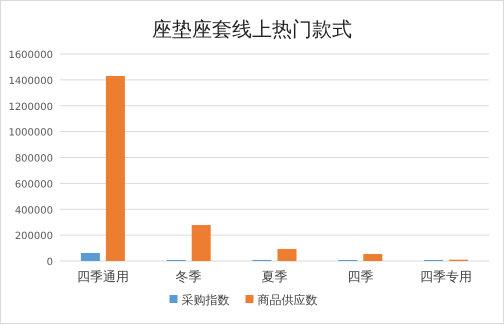  I want to click on x-tick-label: 冬季, so click(189, 277).